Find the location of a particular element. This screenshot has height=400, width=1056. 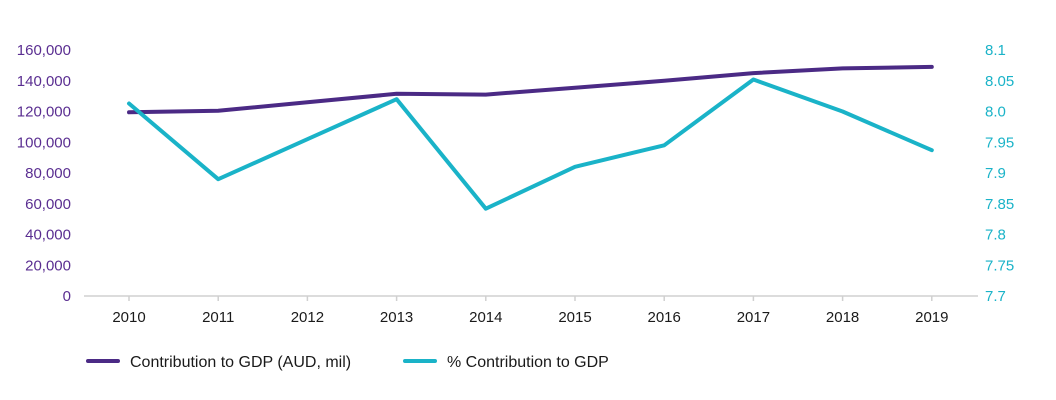

x-axis-tick-label: 2018 is located at coordinates (842, 317).